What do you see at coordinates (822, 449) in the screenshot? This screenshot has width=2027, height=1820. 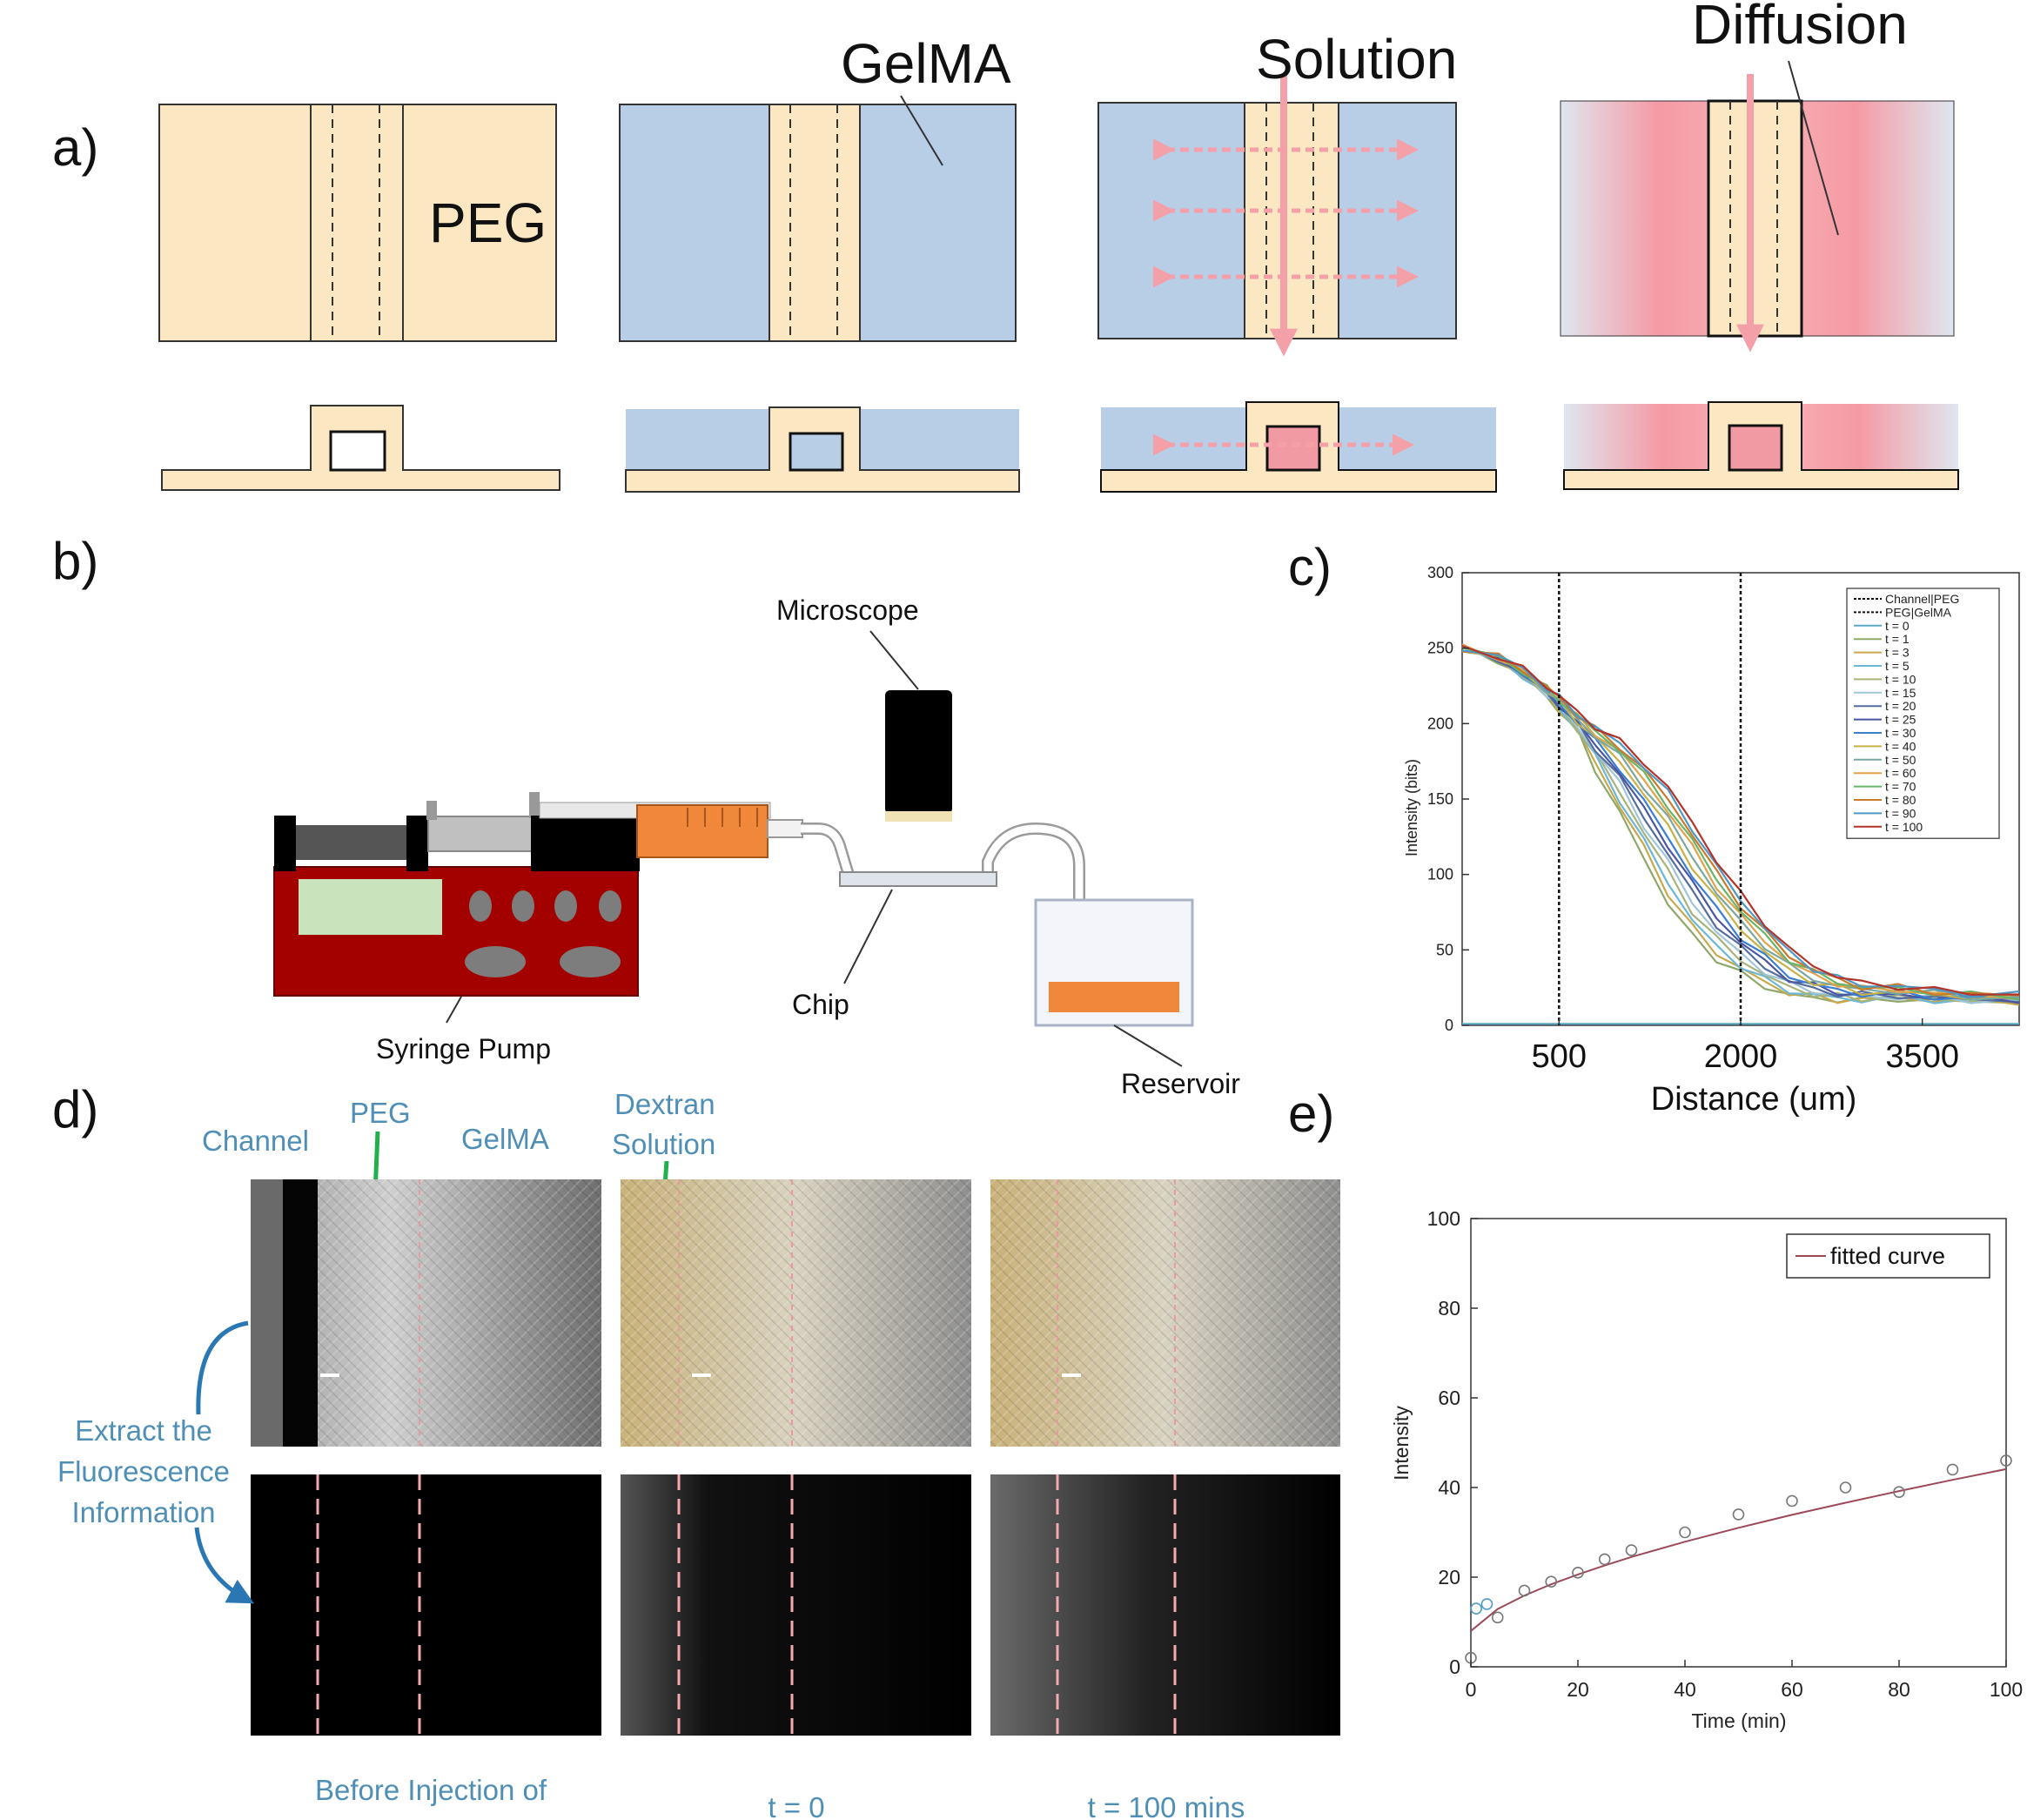 I see `a2-cross-section` at bounding box center [822, 449].